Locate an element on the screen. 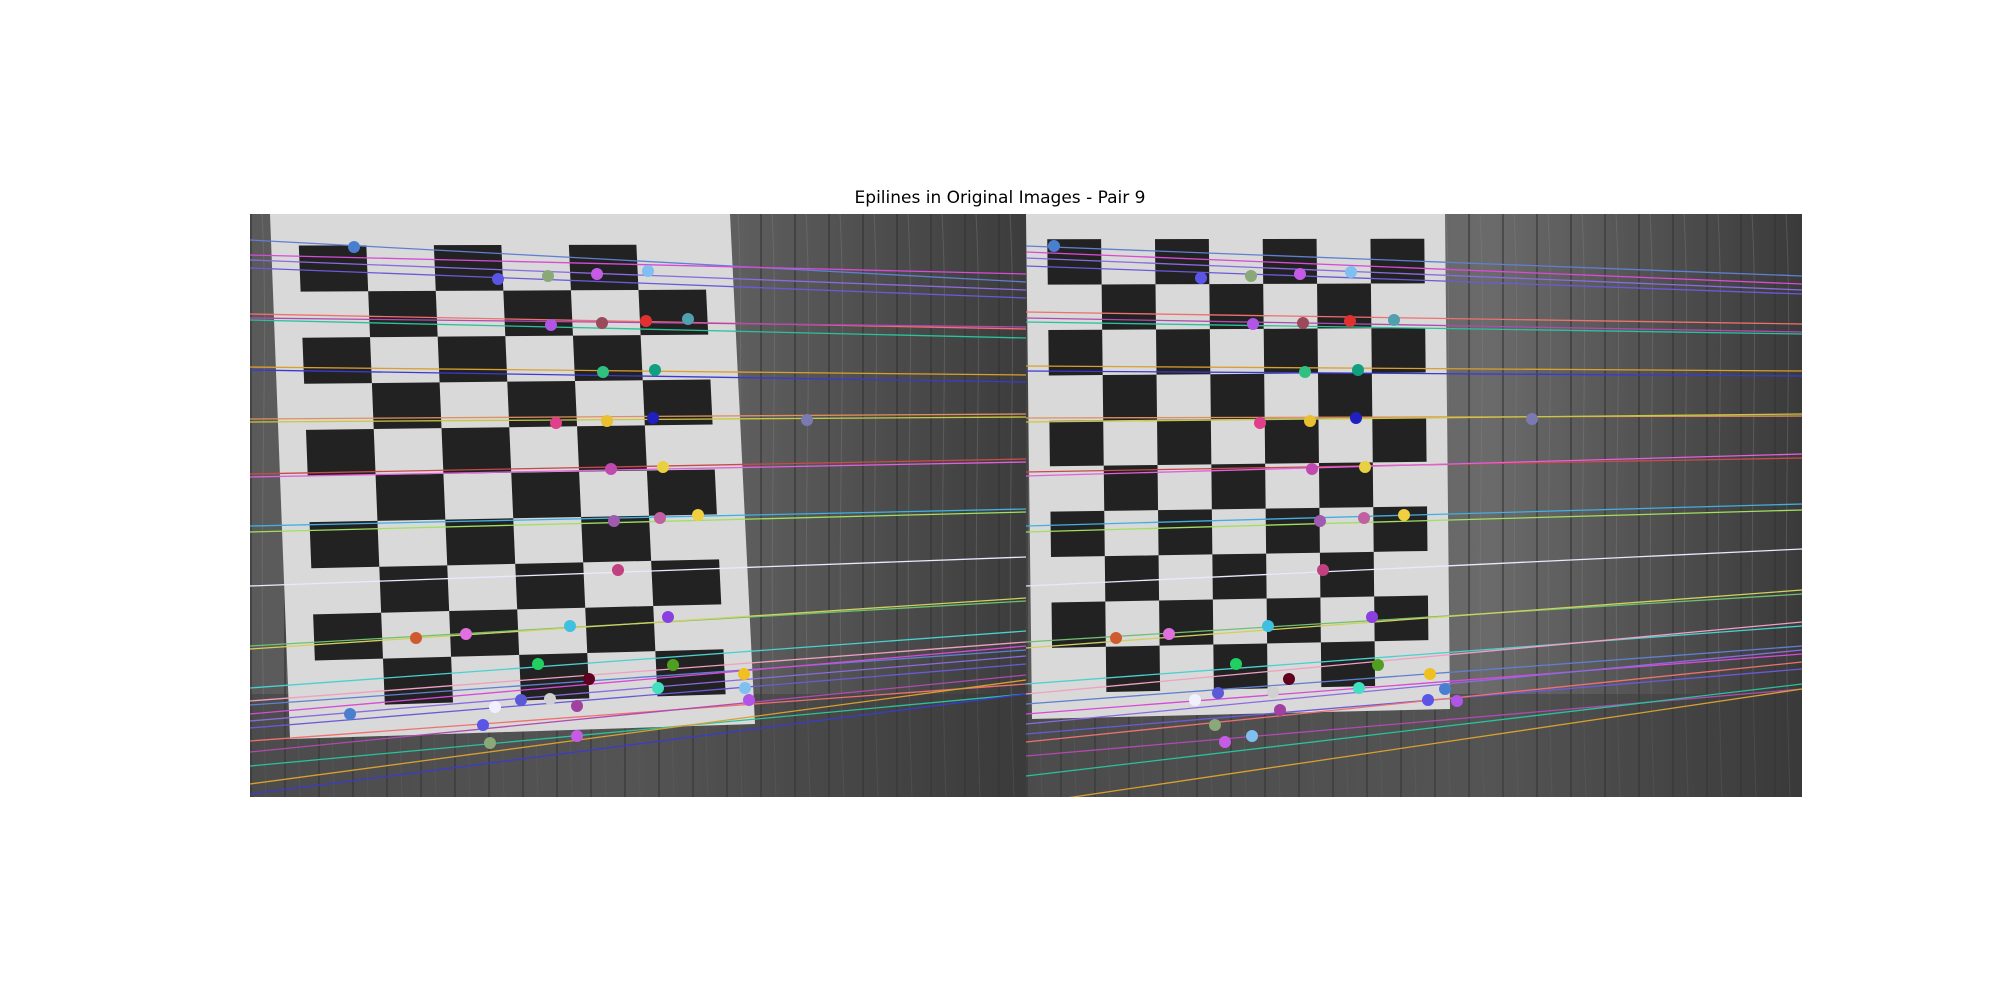 The width and height of the screenshot is (2000, 1000). figure-title: Epilines in Original Images - Pair 9 is located at coordinates (1000, 198).